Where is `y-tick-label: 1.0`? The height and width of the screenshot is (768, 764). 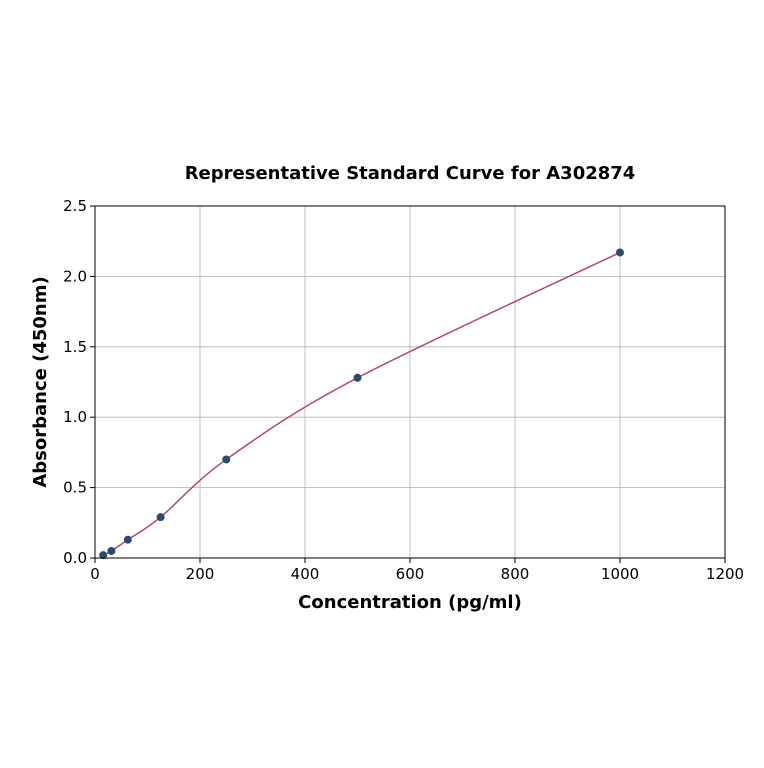 y-tick-label: 1.0 is located at coordinates (75, 417).